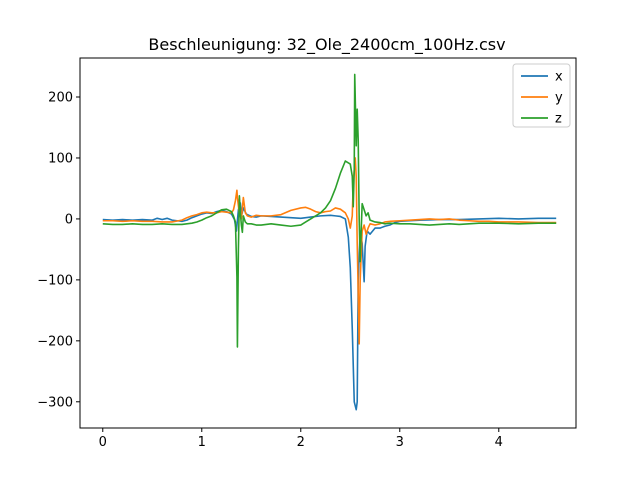 Image resolution: width=640 pixels, height=480 pixels. What do you see at coordinates (60, 158) in the screenshot?
I see `y-tick-label: 100` at bounding box center [60, 158].